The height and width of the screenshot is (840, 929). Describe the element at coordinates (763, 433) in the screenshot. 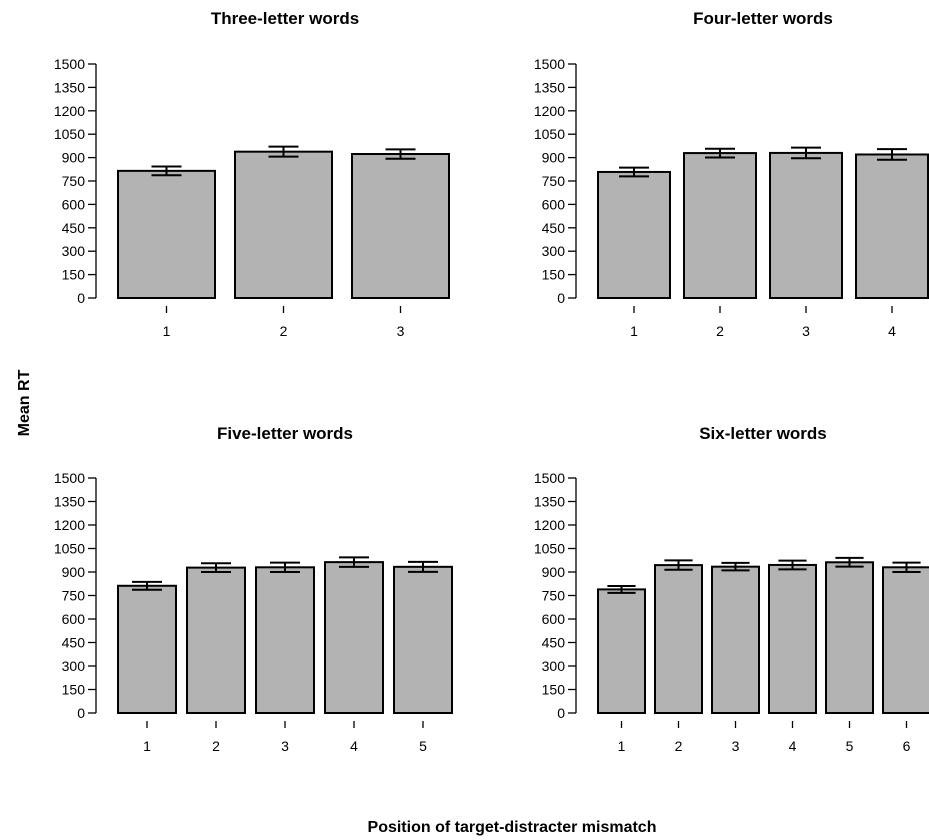

I see `chart-title: Six-letter words` at that location.